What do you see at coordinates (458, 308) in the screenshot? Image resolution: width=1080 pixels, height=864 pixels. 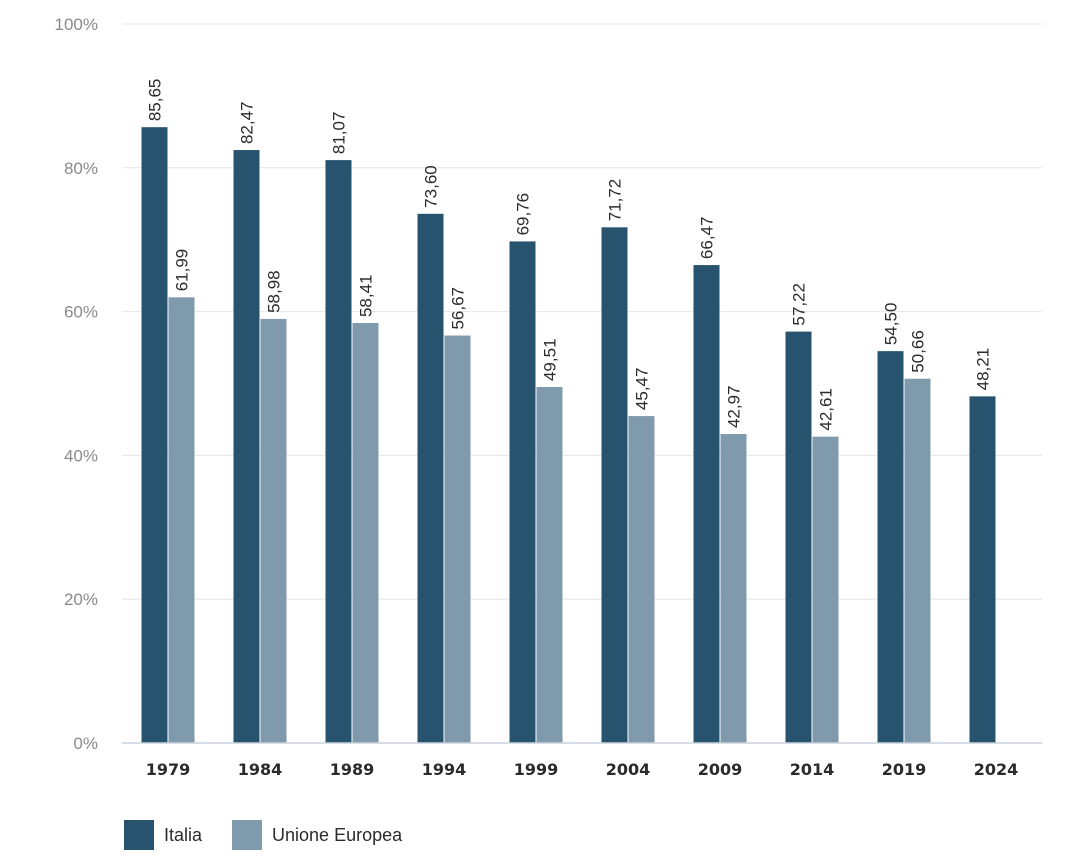 I see `data-label: 56,67` at bounding box center [458, 308].